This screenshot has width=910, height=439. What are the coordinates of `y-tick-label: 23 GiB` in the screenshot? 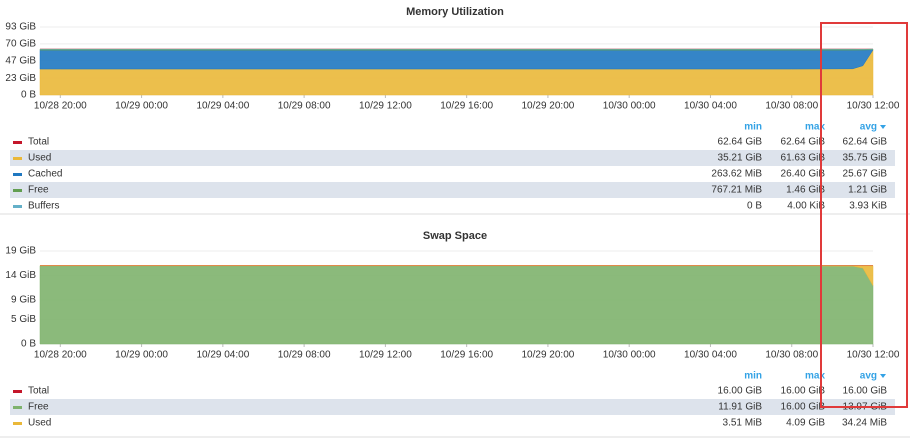 It's located at (20, 78).